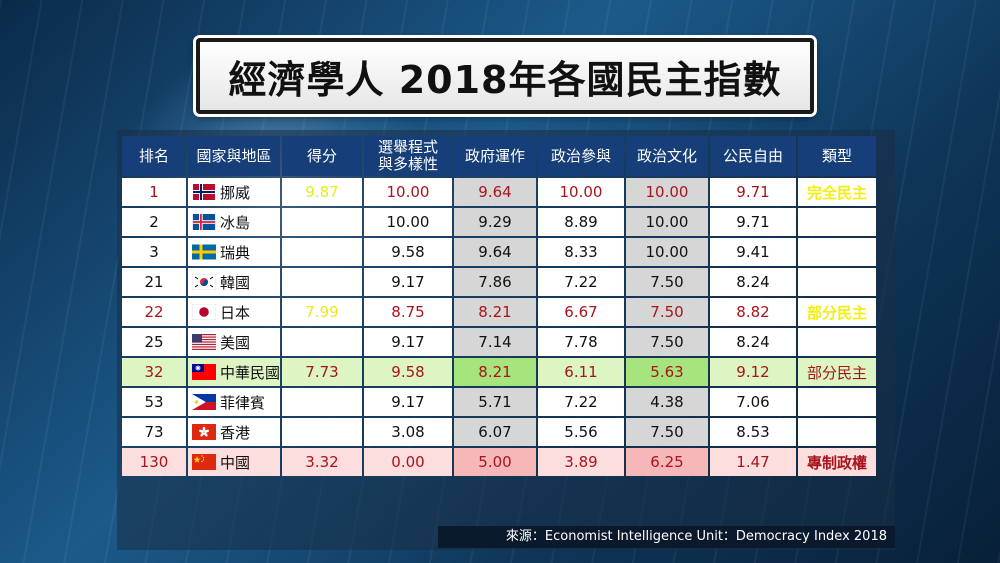  What do you see at coordinates (408, 192) in the screenshot?
I see `electoral-cell: 10.00` at bounding box center [408, 192].